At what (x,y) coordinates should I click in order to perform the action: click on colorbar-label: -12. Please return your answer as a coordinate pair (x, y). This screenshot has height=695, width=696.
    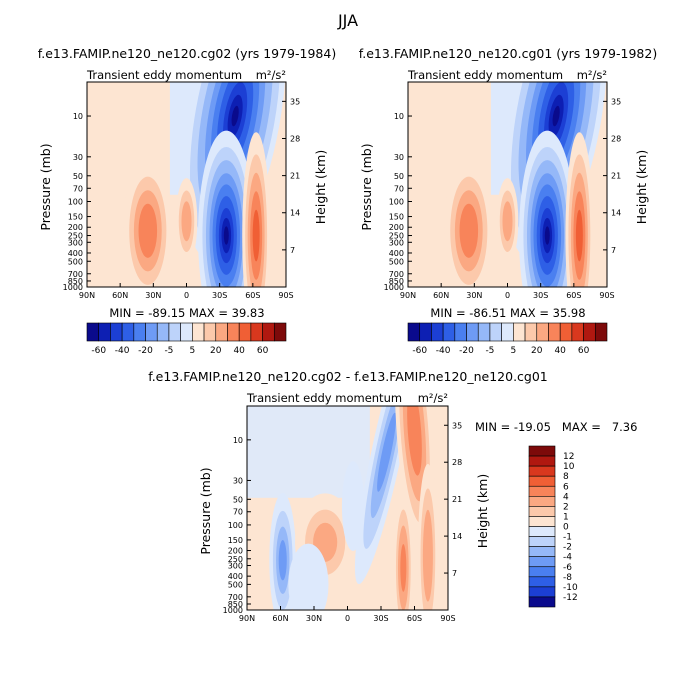
    Looking at the image, I should click on (570, 598).